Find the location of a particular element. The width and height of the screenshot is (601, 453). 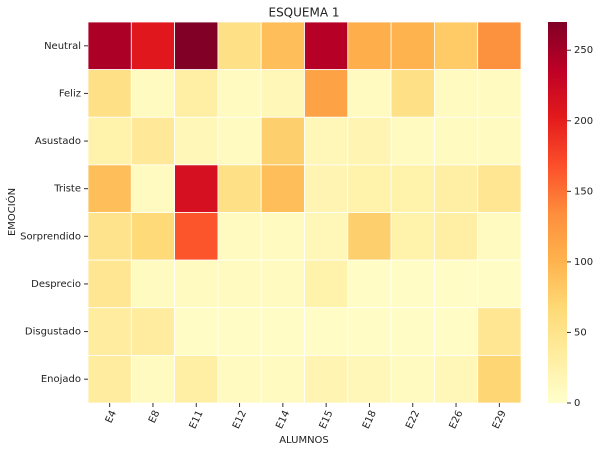

y-tick-label: Desprecio is located at coordinates (56, 284).